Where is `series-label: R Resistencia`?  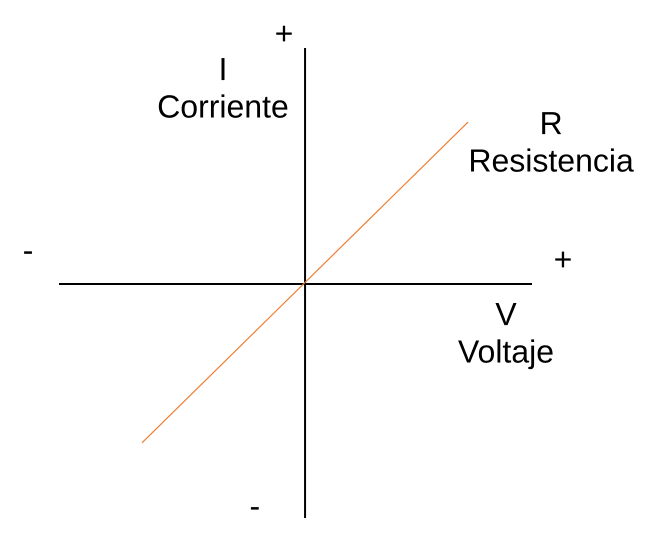
series-label: R Resistencia is located at coordinates (552, 142).